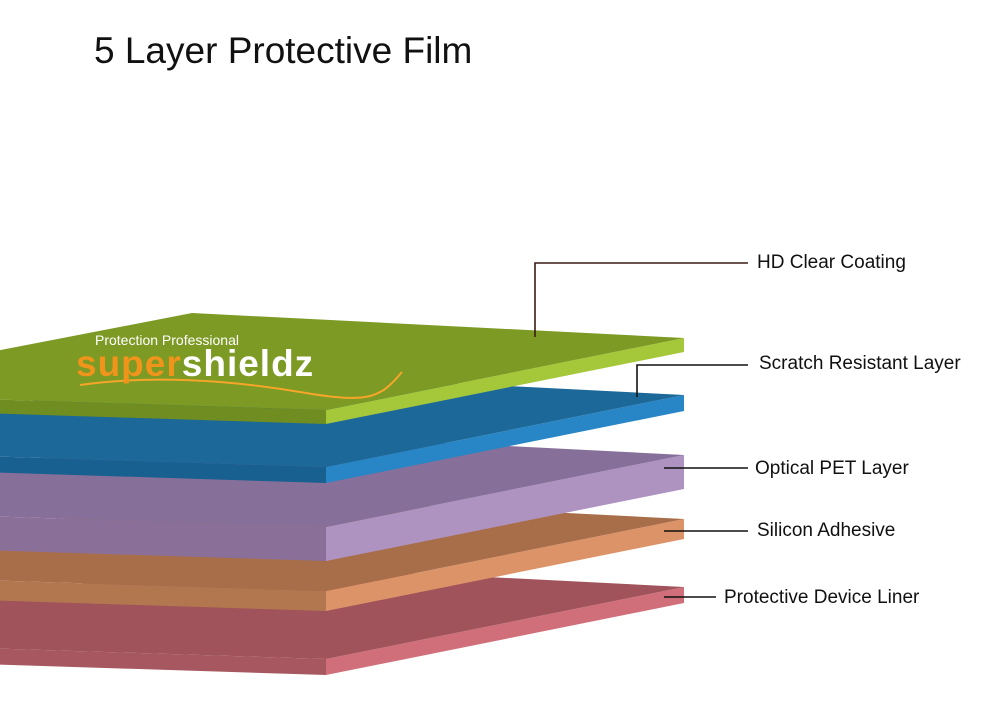  I want to click on leader-line-hd-clear-coating, so click(641, 299).